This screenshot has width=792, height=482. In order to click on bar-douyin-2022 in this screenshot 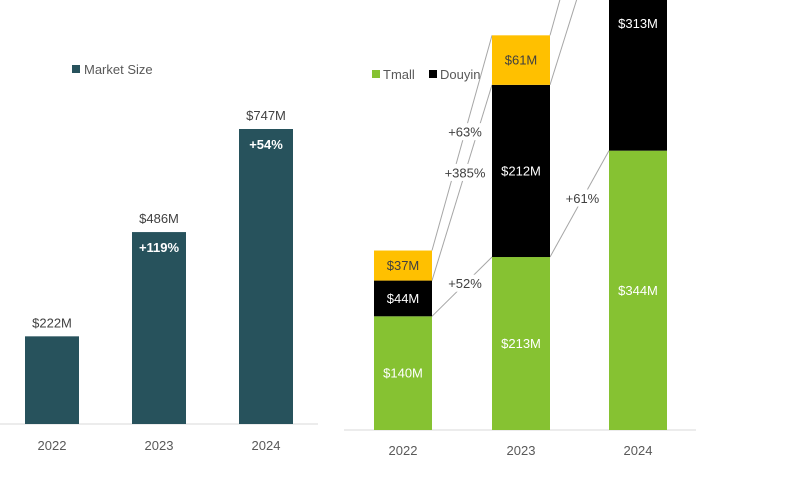, I will do `click(403, 298)`.